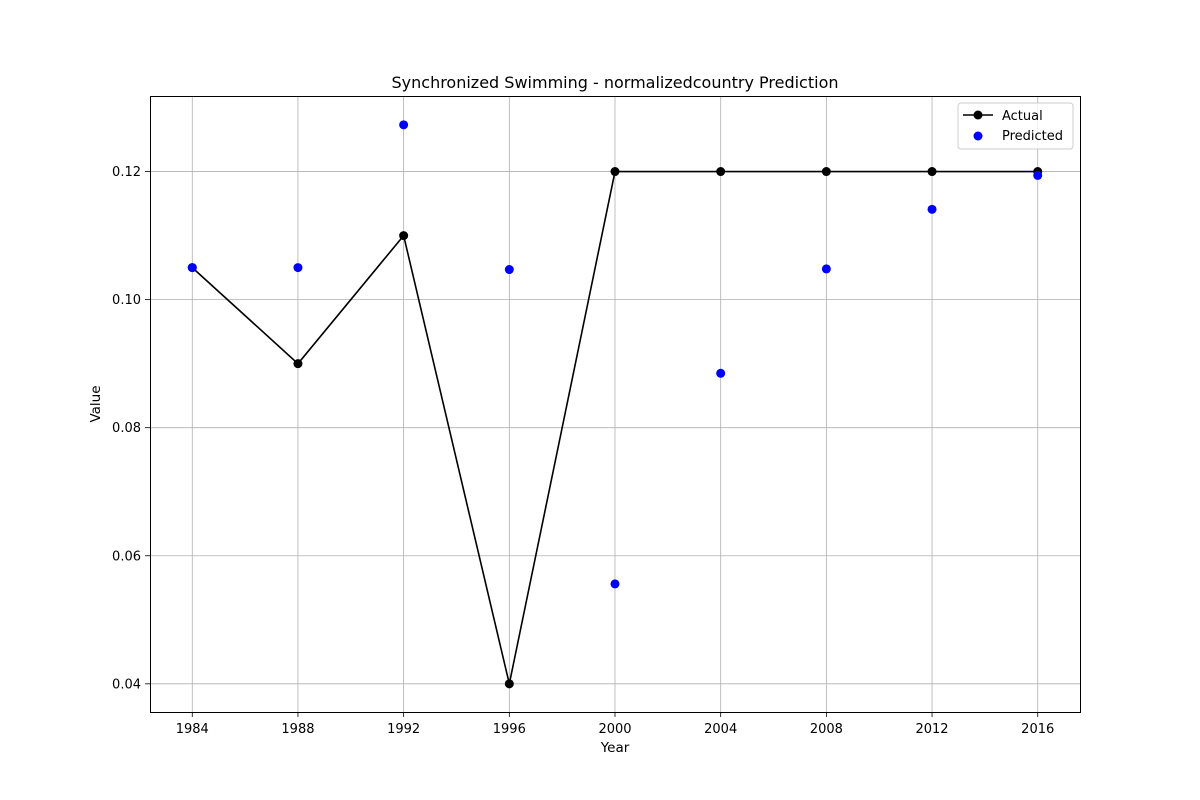 The image size is (1200, 800). I want to click on legend-actual-label: Actual, so click(1022, 116).